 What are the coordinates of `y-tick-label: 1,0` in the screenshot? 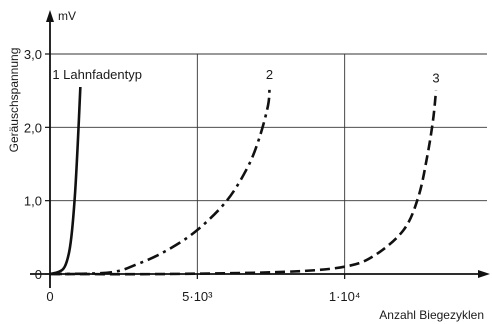 It's located at (33, 201).